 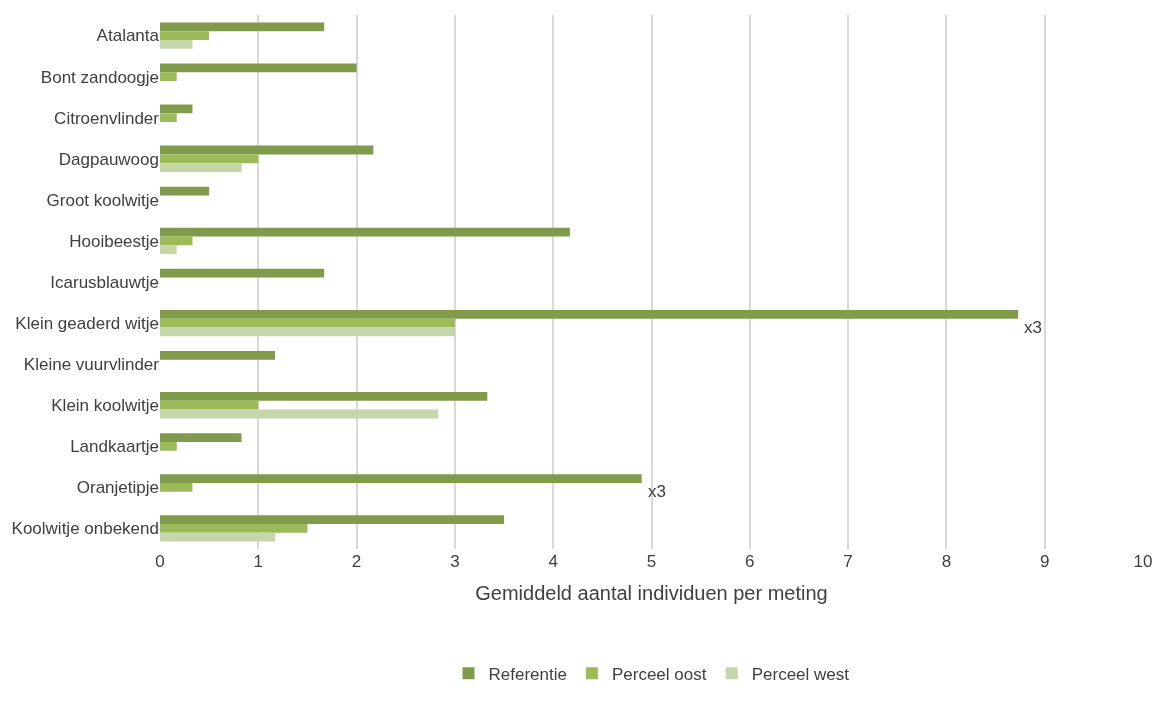 What do you see at coordinates (356, 561) in the screenshot?
I see `x-tick-label: 2` at bounding box center [356, 561].